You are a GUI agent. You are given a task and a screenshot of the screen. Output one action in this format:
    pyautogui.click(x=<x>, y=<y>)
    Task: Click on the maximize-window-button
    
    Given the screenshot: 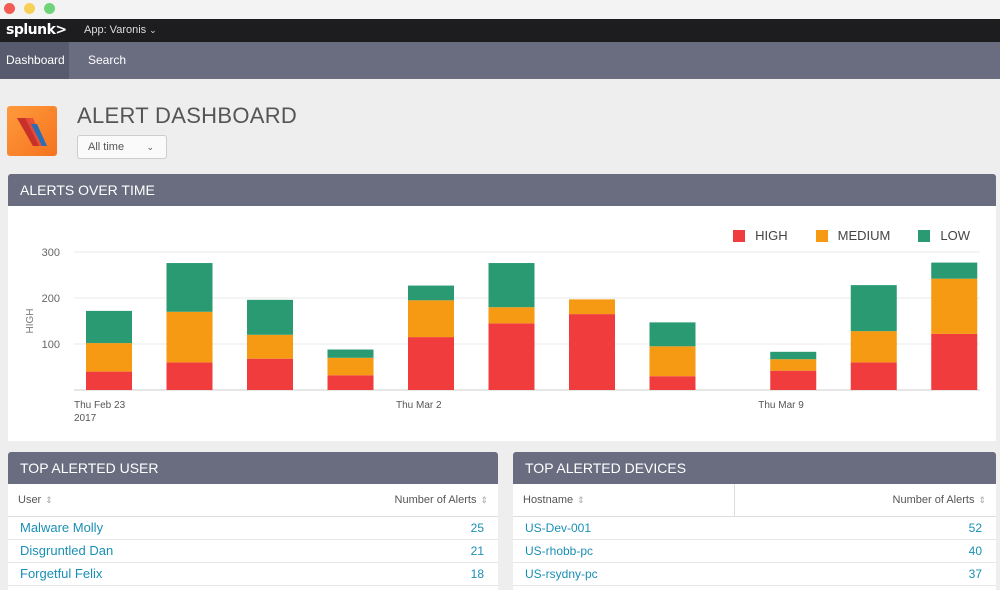 What is the action you would take?
    pyautogui.click(x=49, y=8)
    